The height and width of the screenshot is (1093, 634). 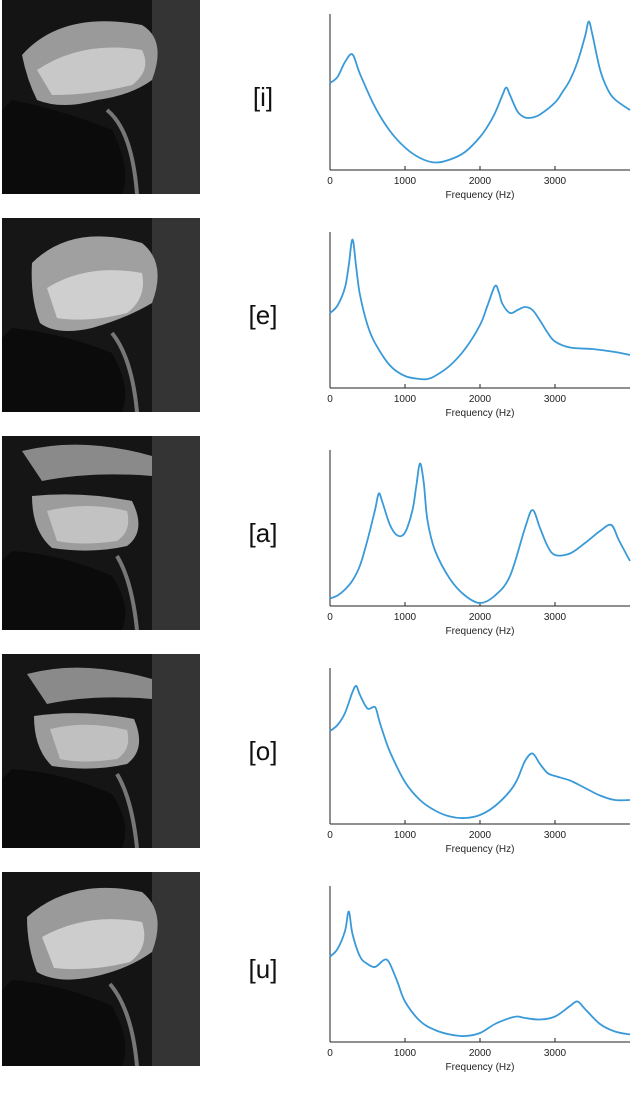 I want to click on spectrum-plot-u: 0 1000 2000 3000 Frequency (Hz), so click(x=479, y=979).